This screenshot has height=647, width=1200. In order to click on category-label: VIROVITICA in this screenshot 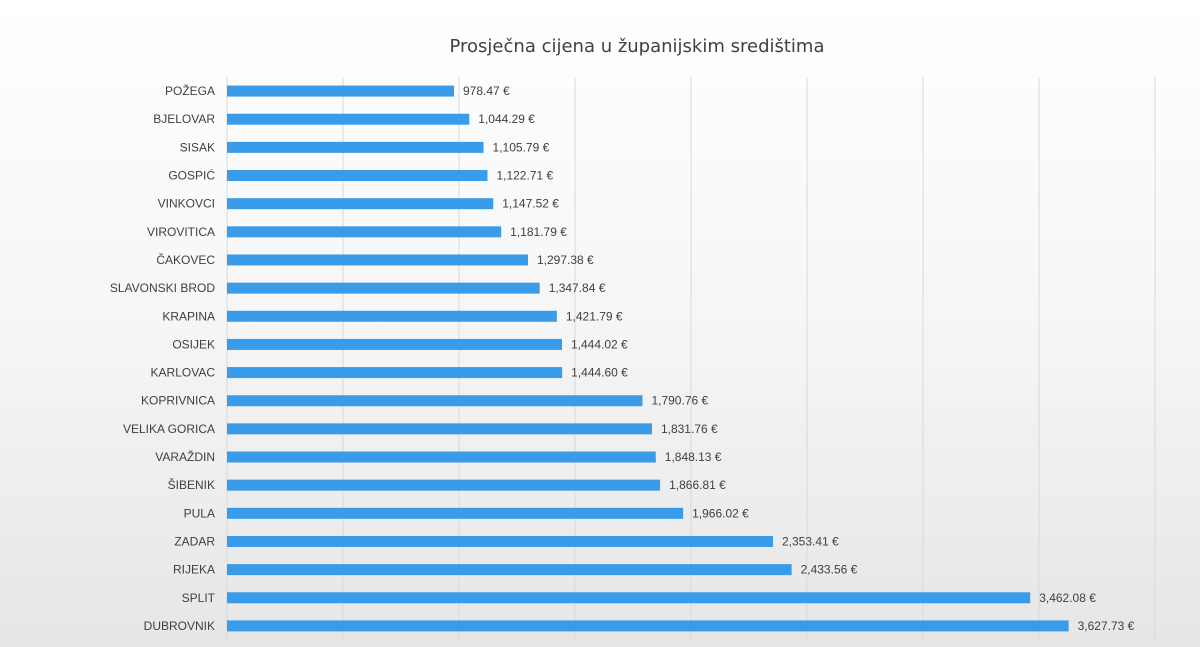, I will do `click(181, 232)`.